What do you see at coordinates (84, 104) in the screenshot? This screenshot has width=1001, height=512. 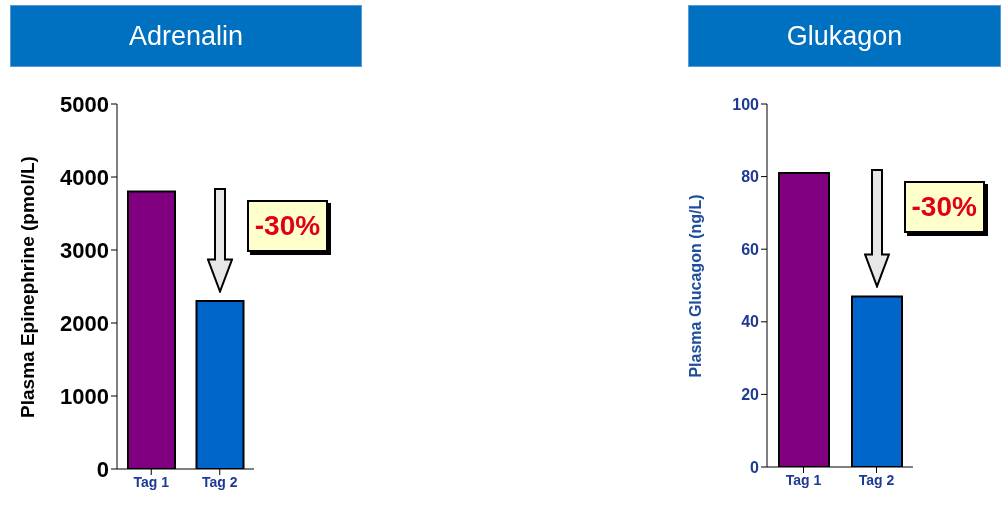 I see `y-tick-label: 5000` at bounding box center [84, 104].